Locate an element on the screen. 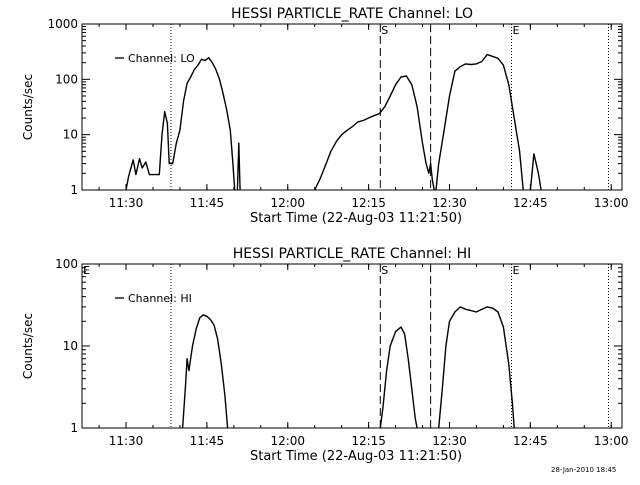  legend-label: Channel: LO is located at coordinates (161, 58).